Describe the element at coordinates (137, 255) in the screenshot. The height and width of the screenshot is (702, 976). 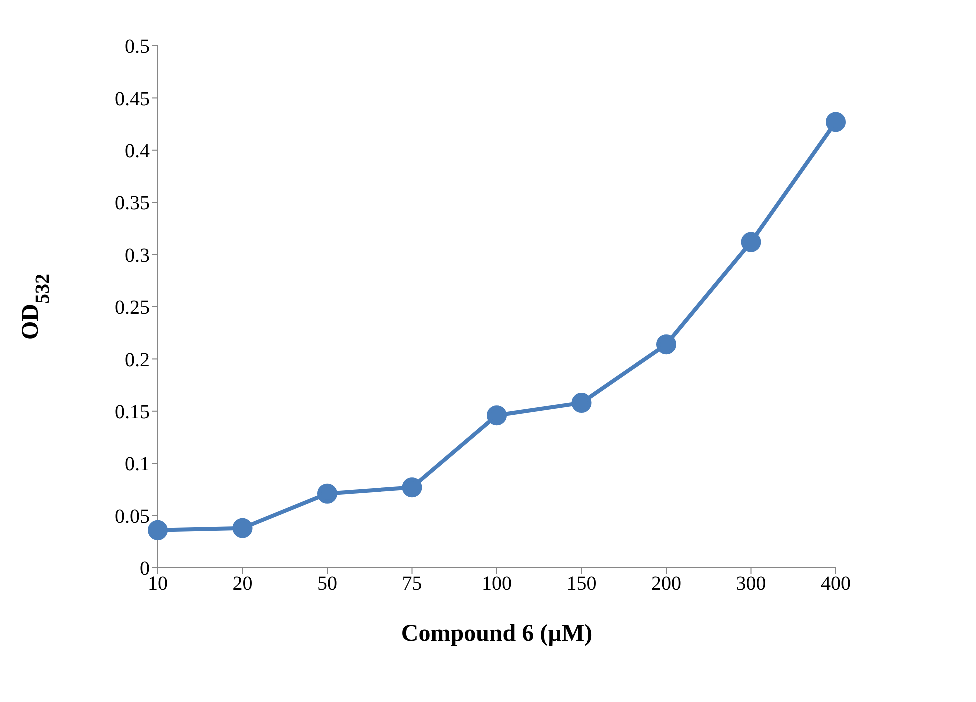
I see `y-tick-label: 0.3` at that location.